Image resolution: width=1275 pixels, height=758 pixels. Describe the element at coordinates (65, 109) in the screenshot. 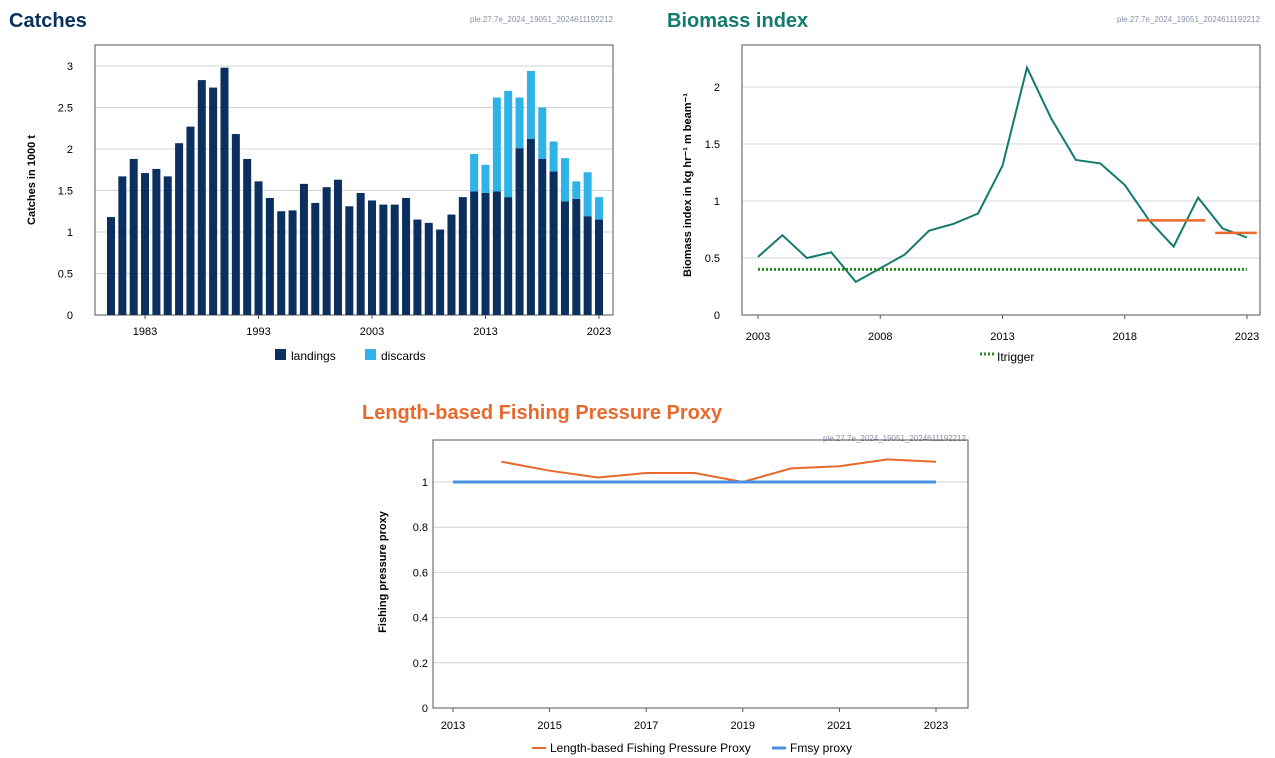

I see `catches-ytick-label: 2.5` at that location.